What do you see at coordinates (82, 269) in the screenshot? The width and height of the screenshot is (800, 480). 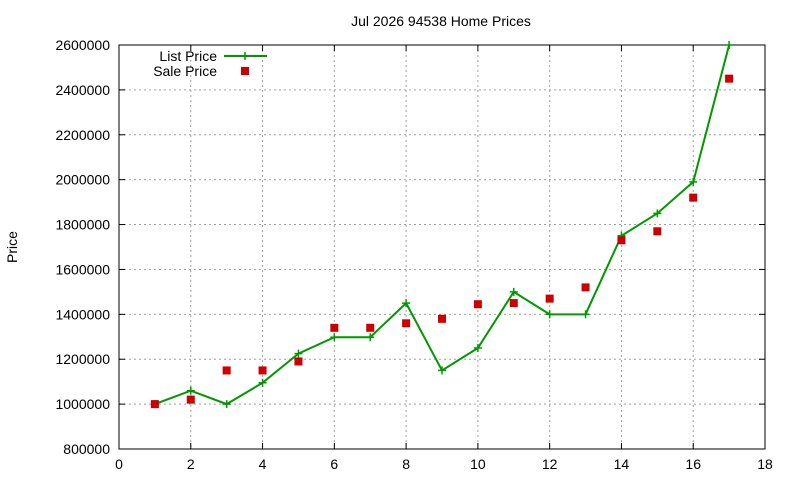 I see `y-tick-label: 1600000` at bounding box center [82, 269].